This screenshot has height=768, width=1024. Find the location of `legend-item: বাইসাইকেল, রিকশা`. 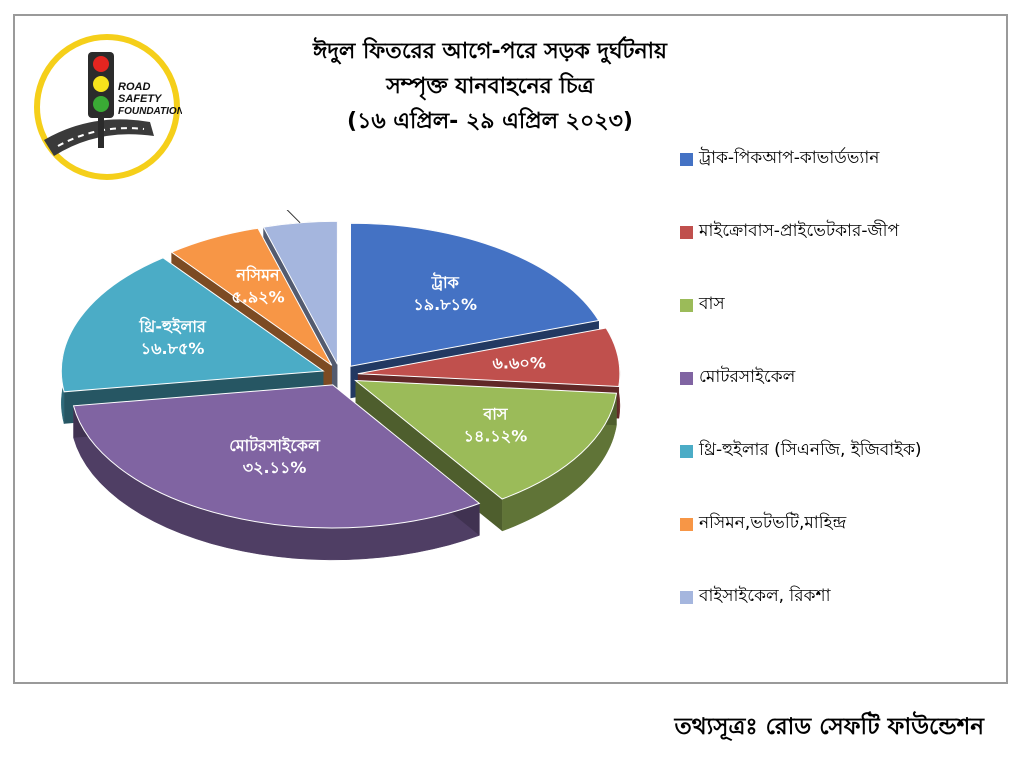

legend-item: বাইসাইকেল, রিকশা is located at coordinates (755, 597).